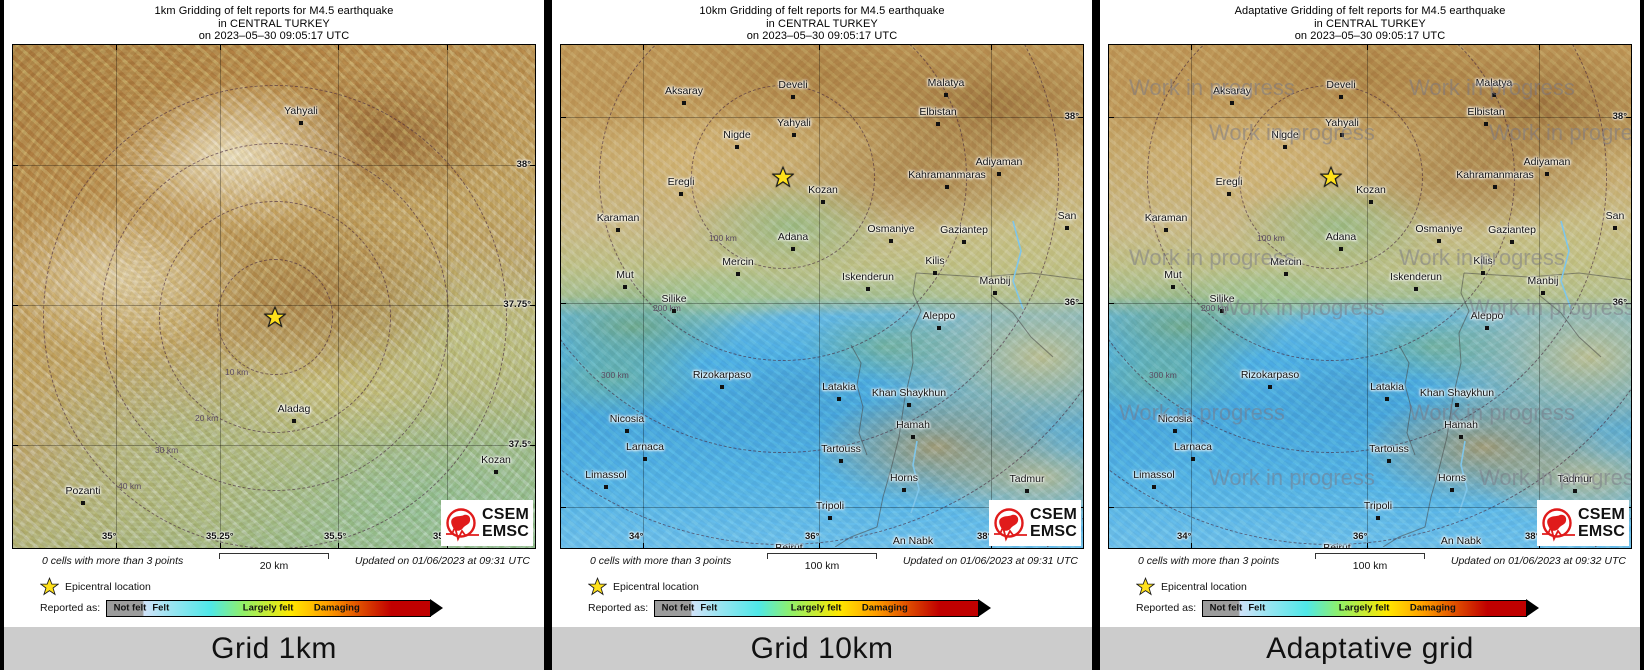  What do you see at coordinates (636, 536) in the screenshot?
I see `longitude-label-0: 34°` at bounding box center [636, 536].